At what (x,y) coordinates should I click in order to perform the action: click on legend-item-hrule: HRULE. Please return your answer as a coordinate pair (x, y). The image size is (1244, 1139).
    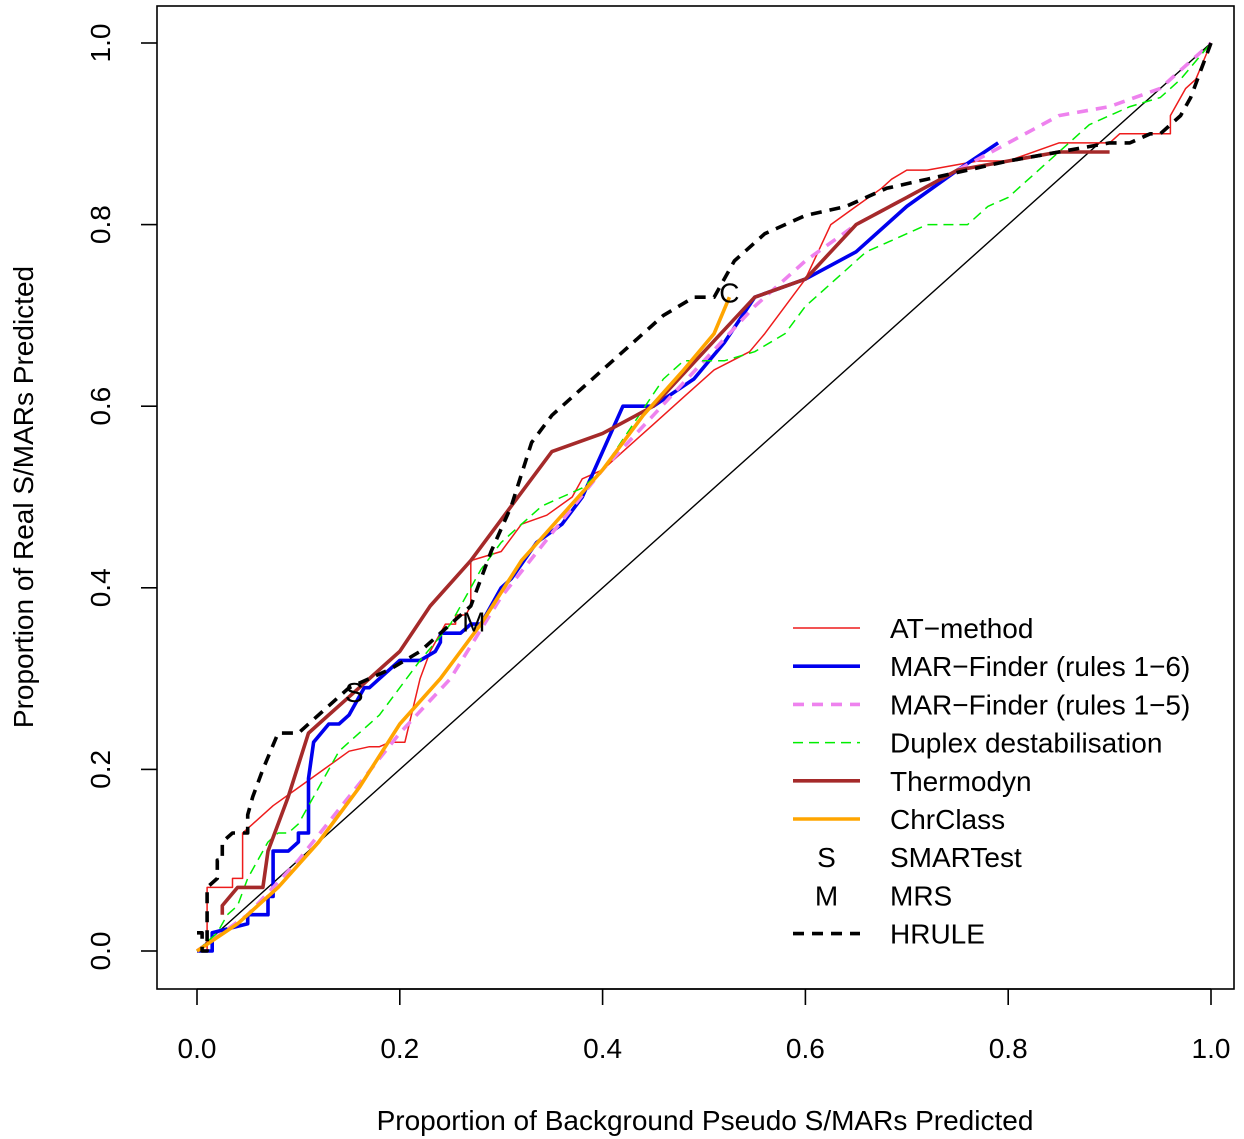
    Looking at the image, I should click on (889, 934).